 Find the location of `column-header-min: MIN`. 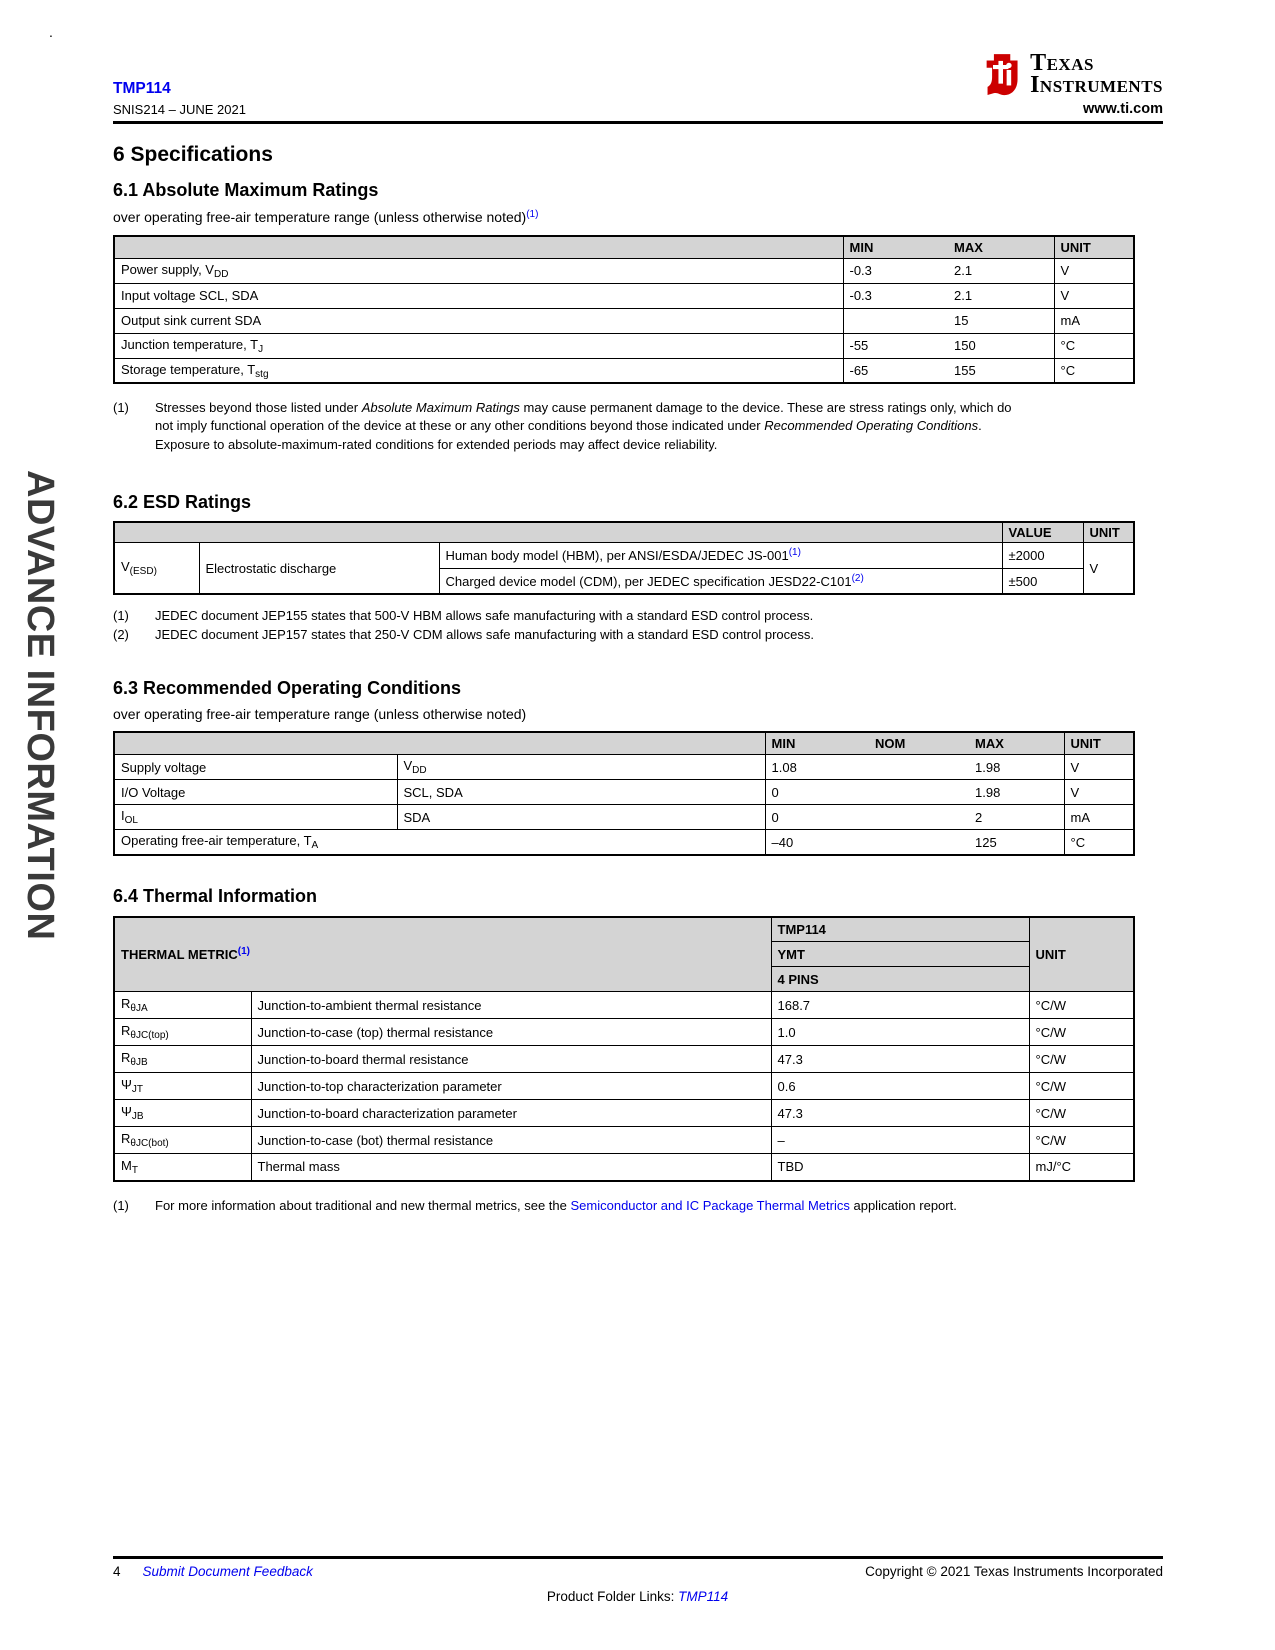

column-header-min: MIN is located at coordinates (895, 247).